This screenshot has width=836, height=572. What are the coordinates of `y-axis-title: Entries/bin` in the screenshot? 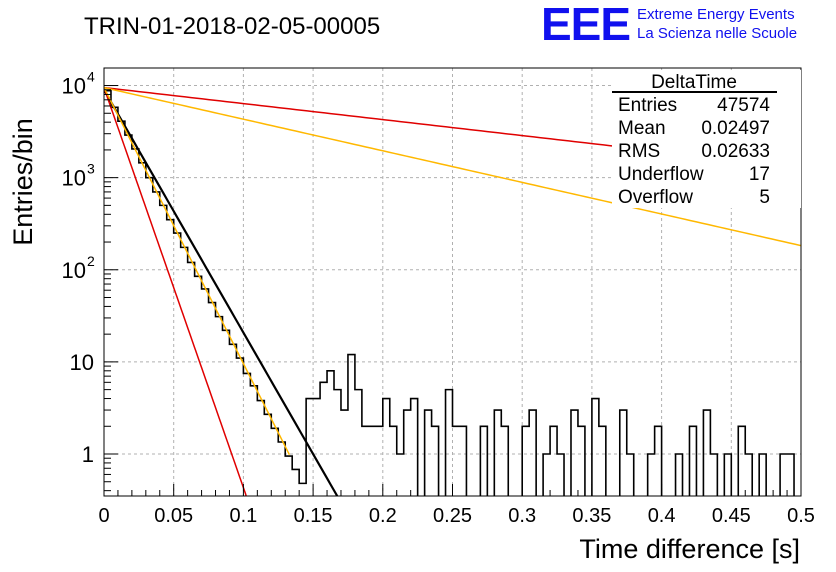 It's located at (23, 182).